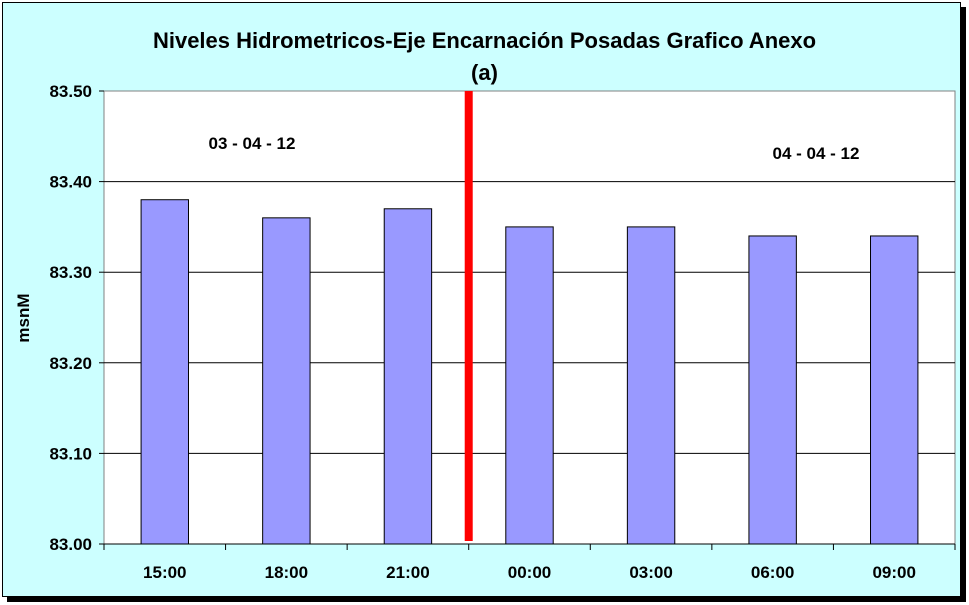 This screenshot has width=969, height=605. What do you see at coordinates (70, 91) in the screenshot?
I see `y-tick-label: 83.50` at bounding box center [70, 91].